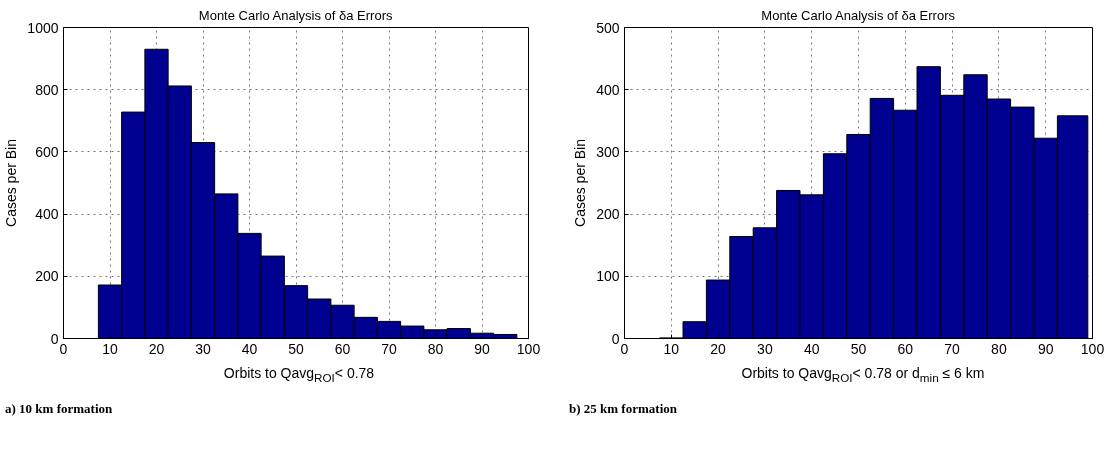 This screenshot has width=1108, height=463. Describe the element at coordinates (608, 27) in the screenshot. I see `y-tick-label: 500` at that location.